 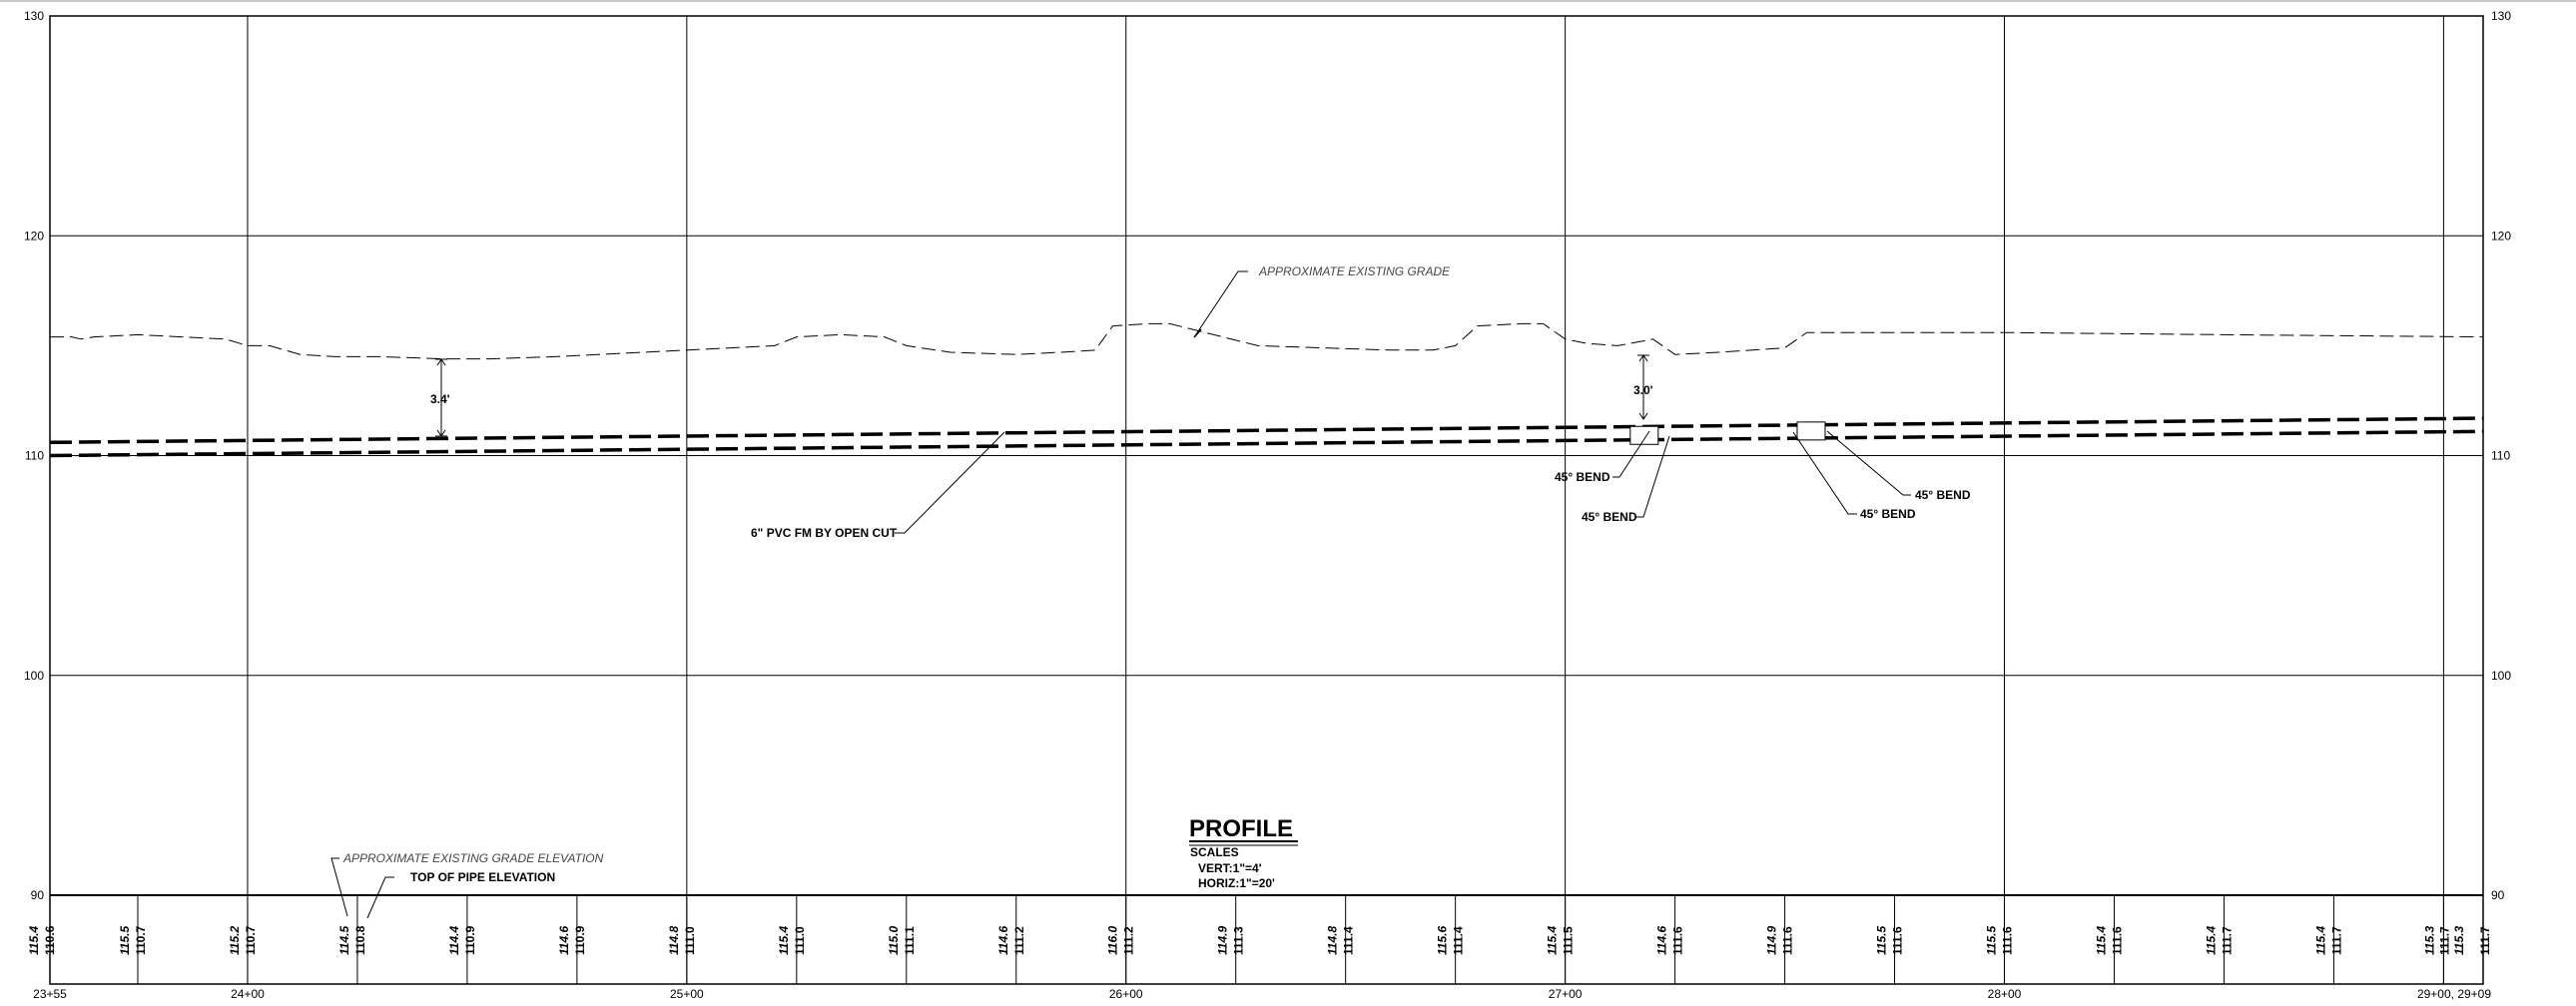 I want to click on station-tick-label: 28+00, so click(x=2005, y=994).